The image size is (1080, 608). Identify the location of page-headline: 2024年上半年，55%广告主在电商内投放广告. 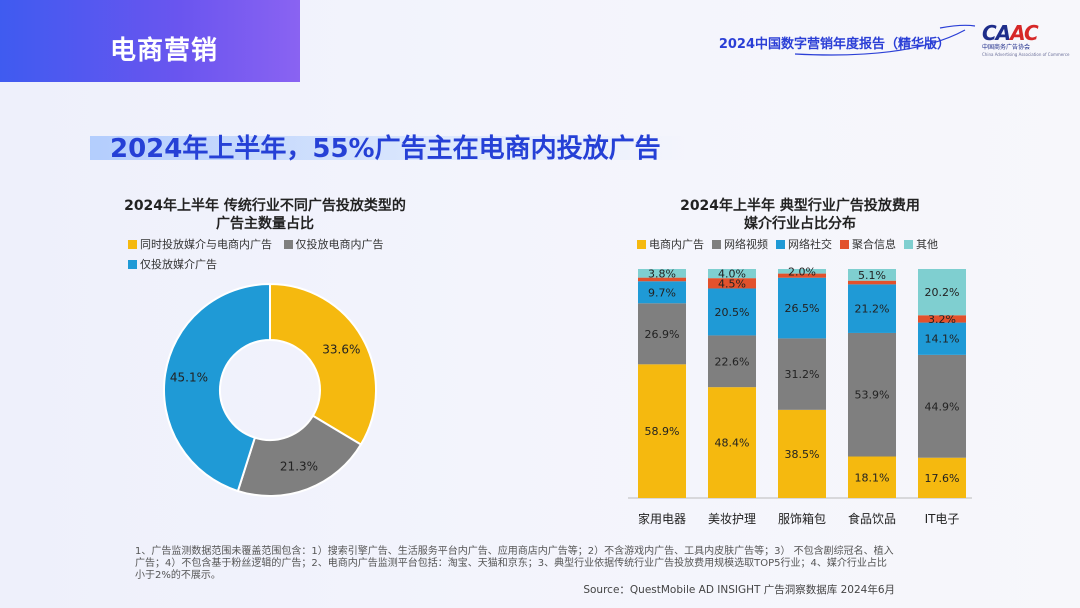
(385, 149).